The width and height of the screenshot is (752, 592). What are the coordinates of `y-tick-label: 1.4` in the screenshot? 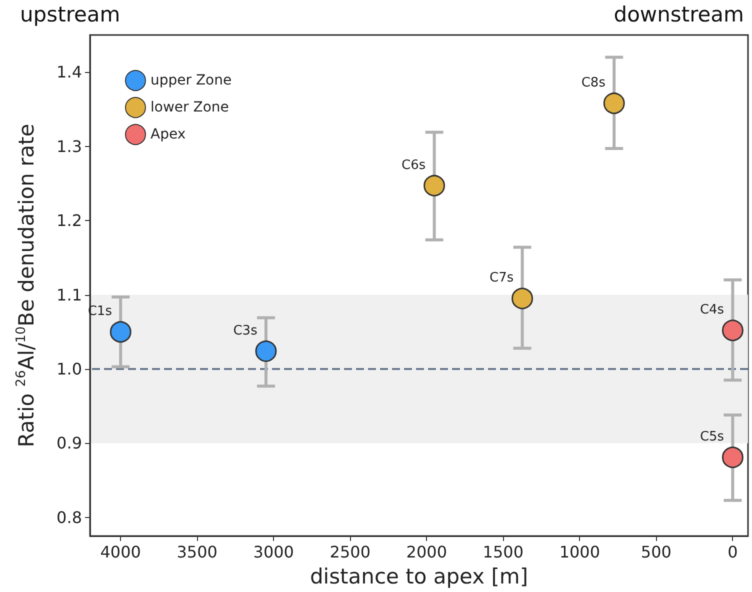 It's located at (69, 72).